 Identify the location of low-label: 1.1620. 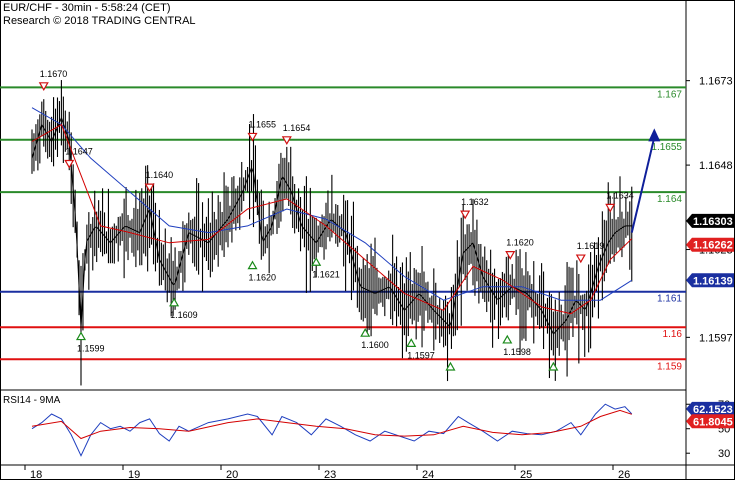
(263, 278).